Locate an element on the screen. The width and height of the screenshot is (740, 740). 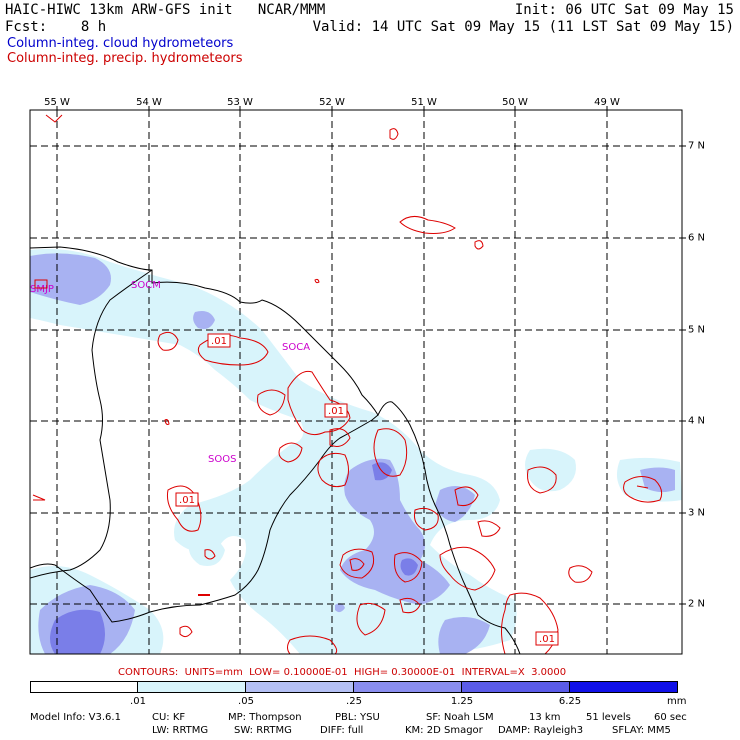
color-bar-label: 6.25 is located at coordinates (570, 701).